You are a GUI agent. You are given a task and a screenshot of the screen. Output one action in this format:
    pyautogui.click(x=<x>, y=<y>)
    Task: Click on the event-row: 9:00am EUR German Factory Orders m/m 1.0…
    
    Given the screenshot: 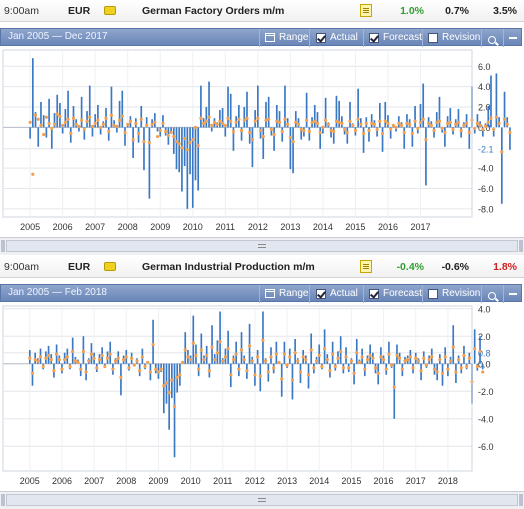 What is the action you would take?
    pyautogui.click(x=262, y=11)
    